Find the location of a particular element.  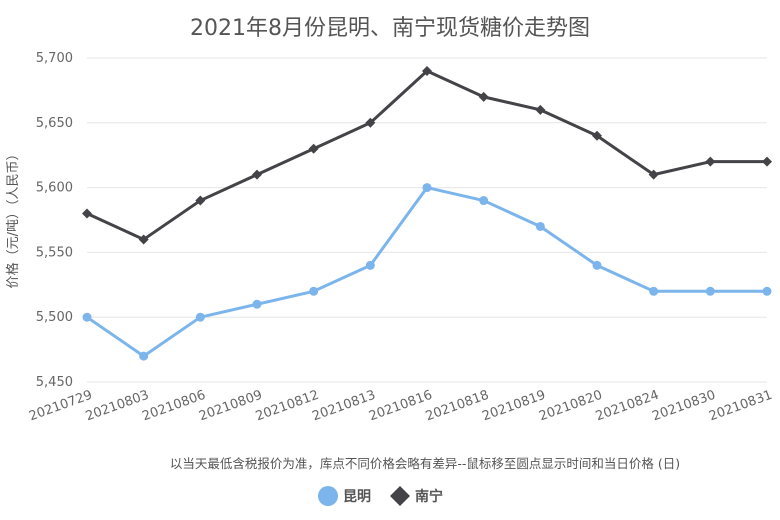

x-tick-label: 20210818 is located at coordinates (457, 406).